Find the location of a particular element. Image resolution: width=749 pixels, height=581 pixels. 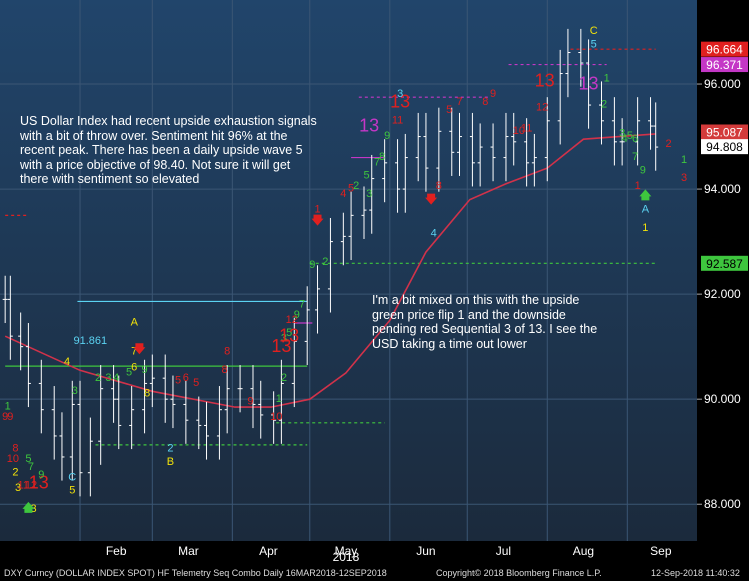

price-label-text: 92.587 is located at coordinates (724, 264).